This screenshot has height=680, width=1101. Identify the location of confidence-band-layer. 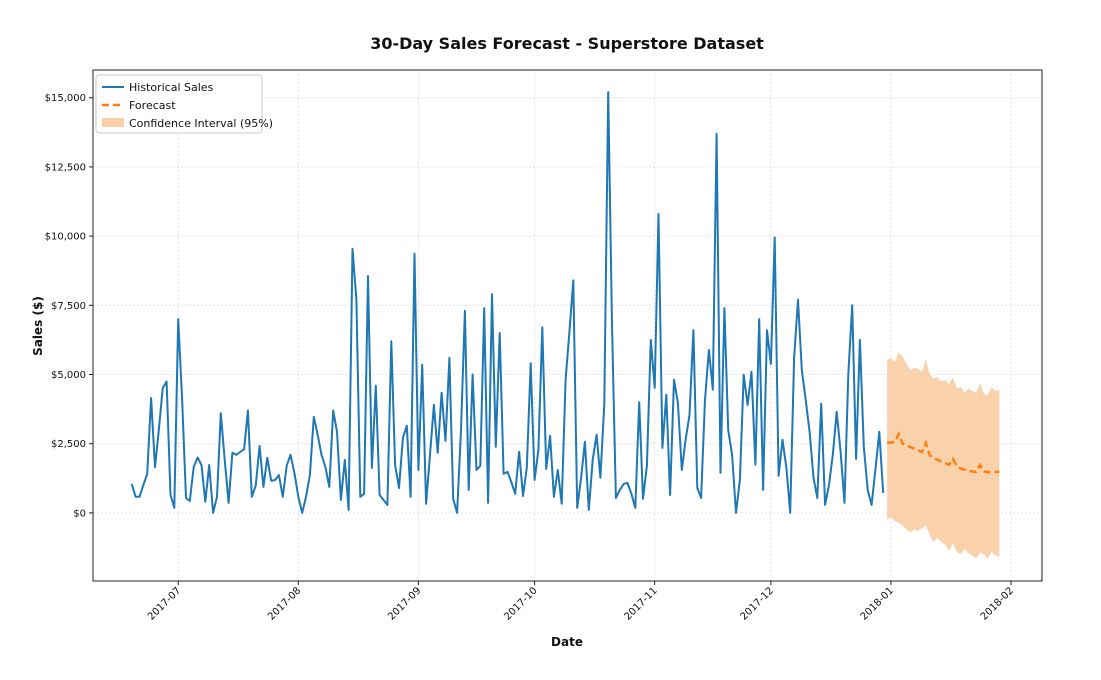
(943, 455).